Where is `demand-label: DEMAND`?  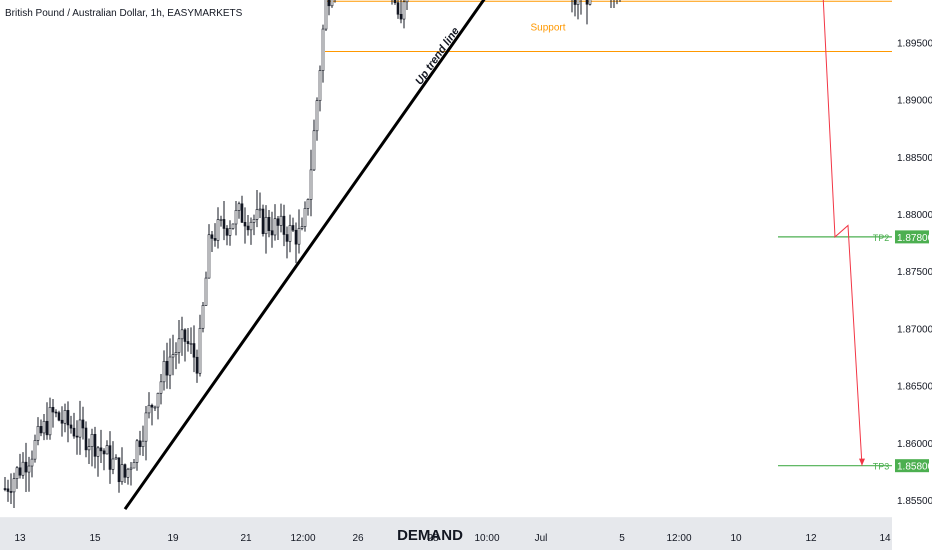 demand-label: DEMAND is located at coordinates (430, 535).